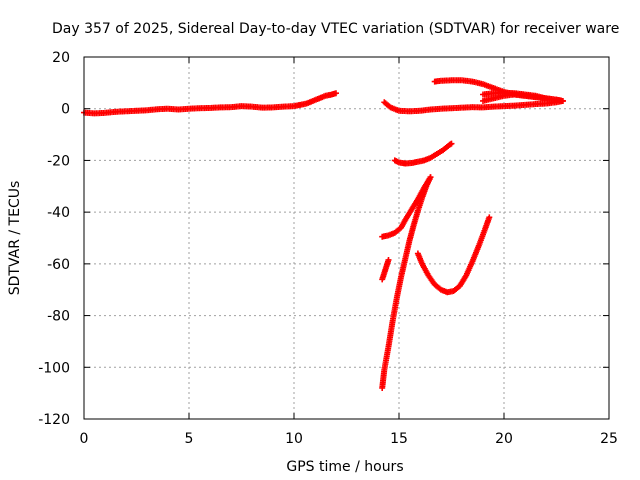  I want to click on x-tick-label: 0, so click(84, 439).